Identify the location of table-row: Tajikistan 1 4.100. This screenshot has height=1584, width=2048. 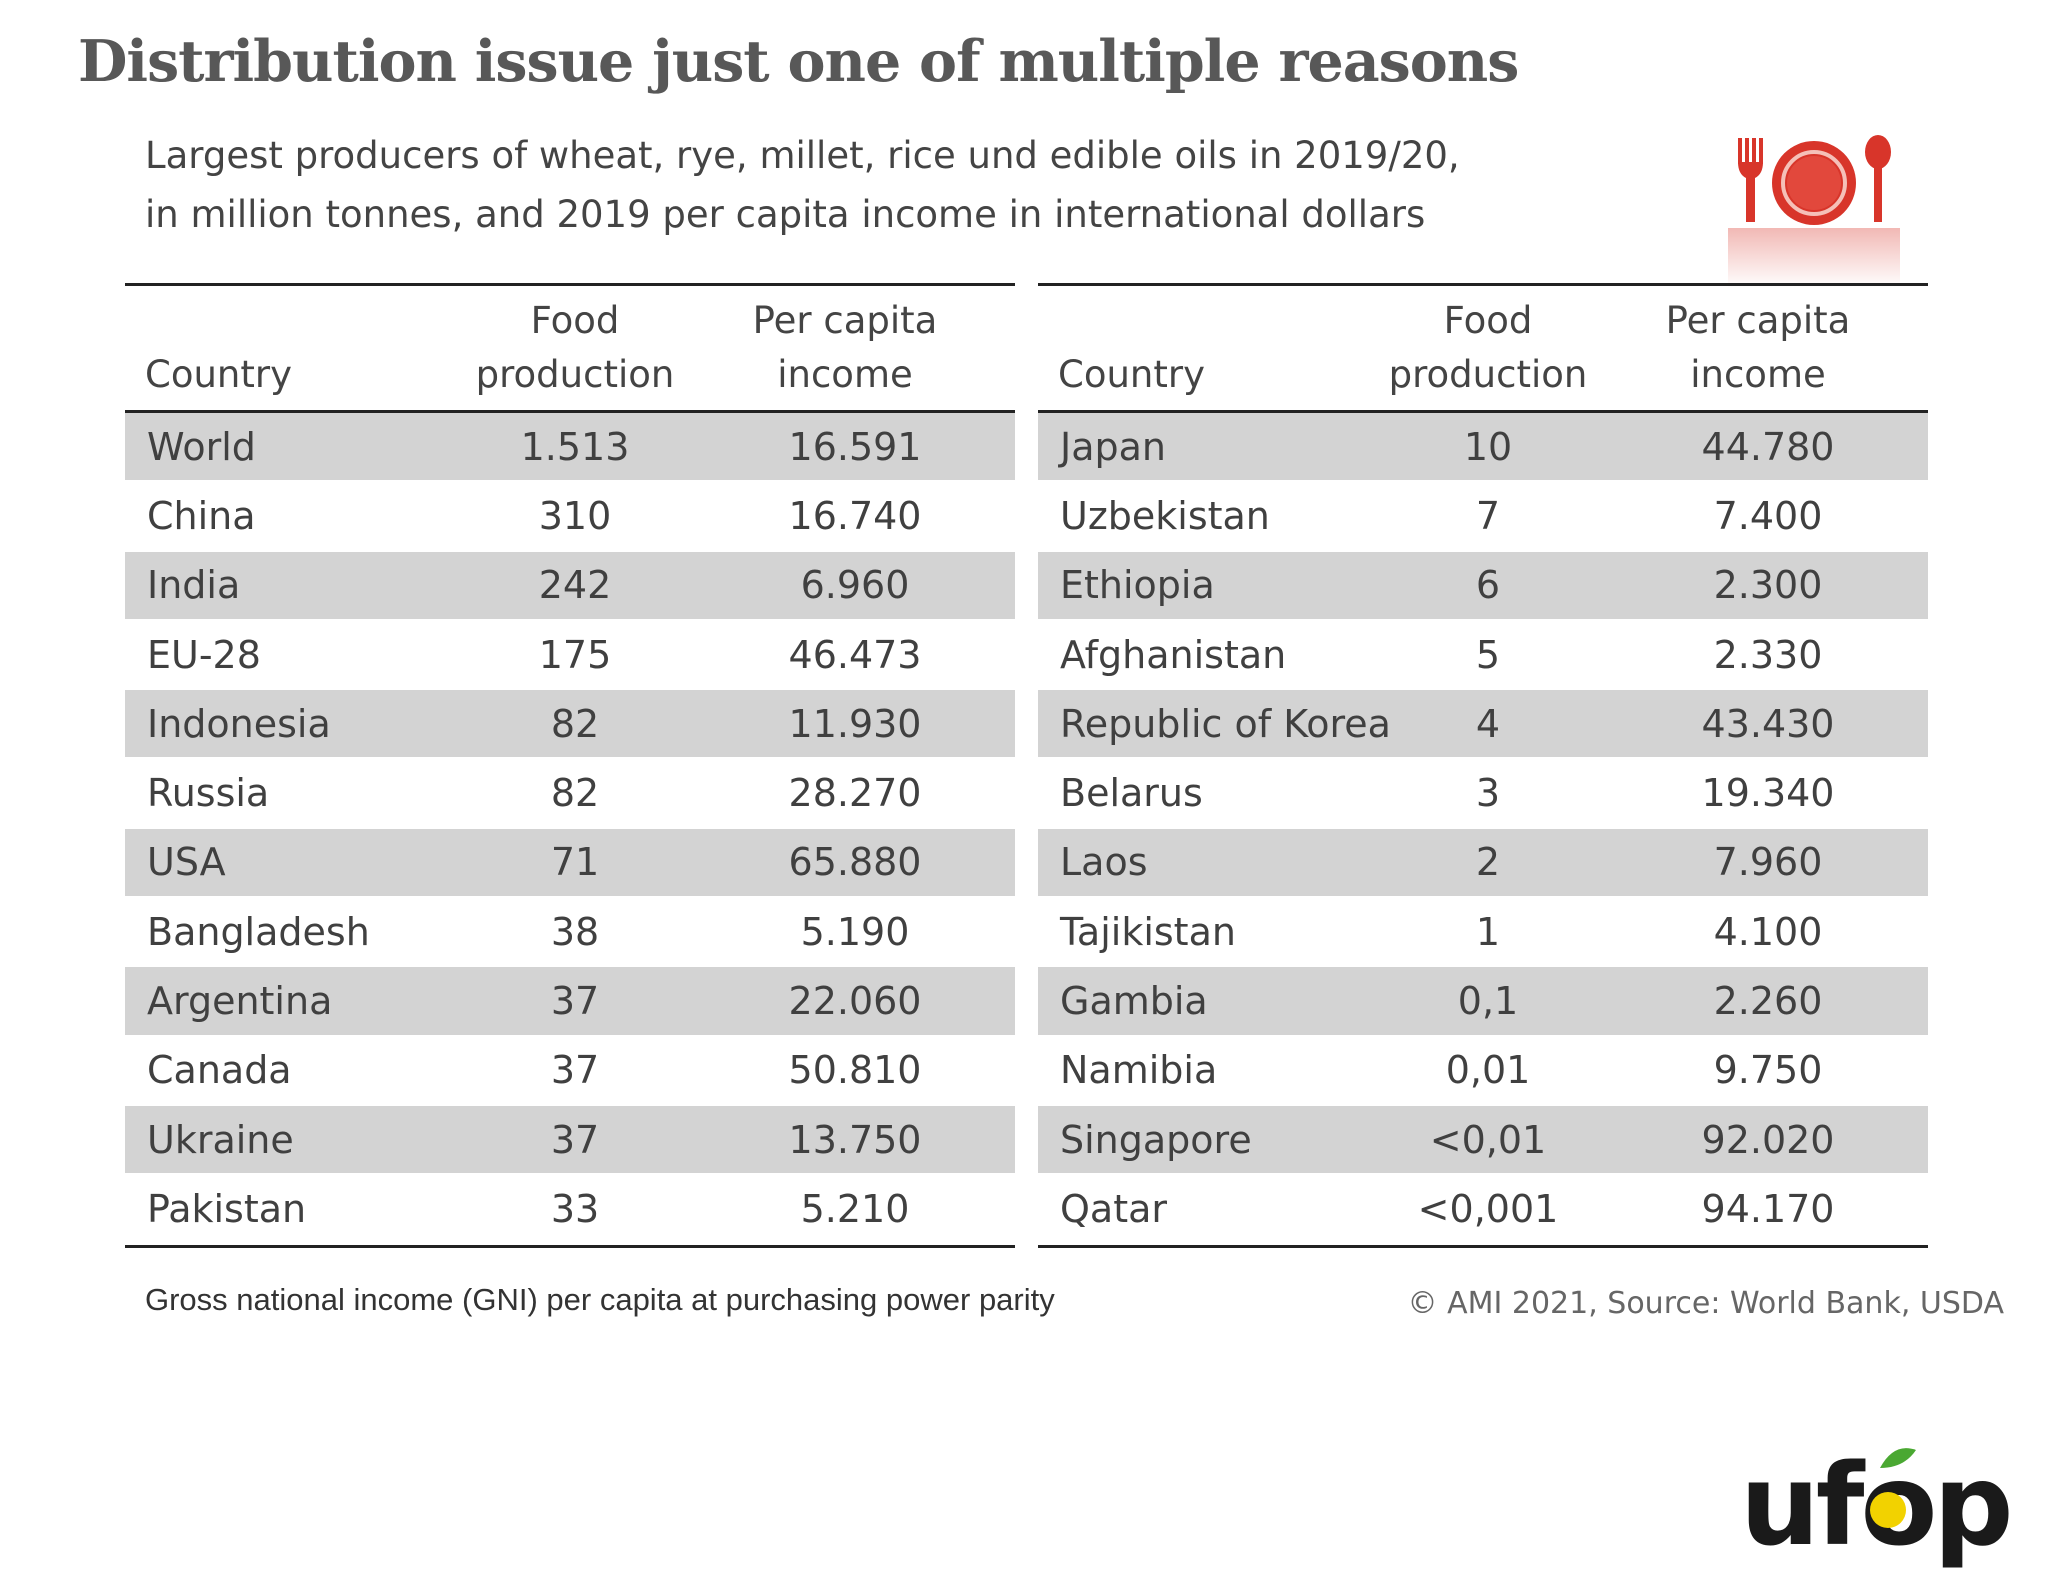
(1483, 933).